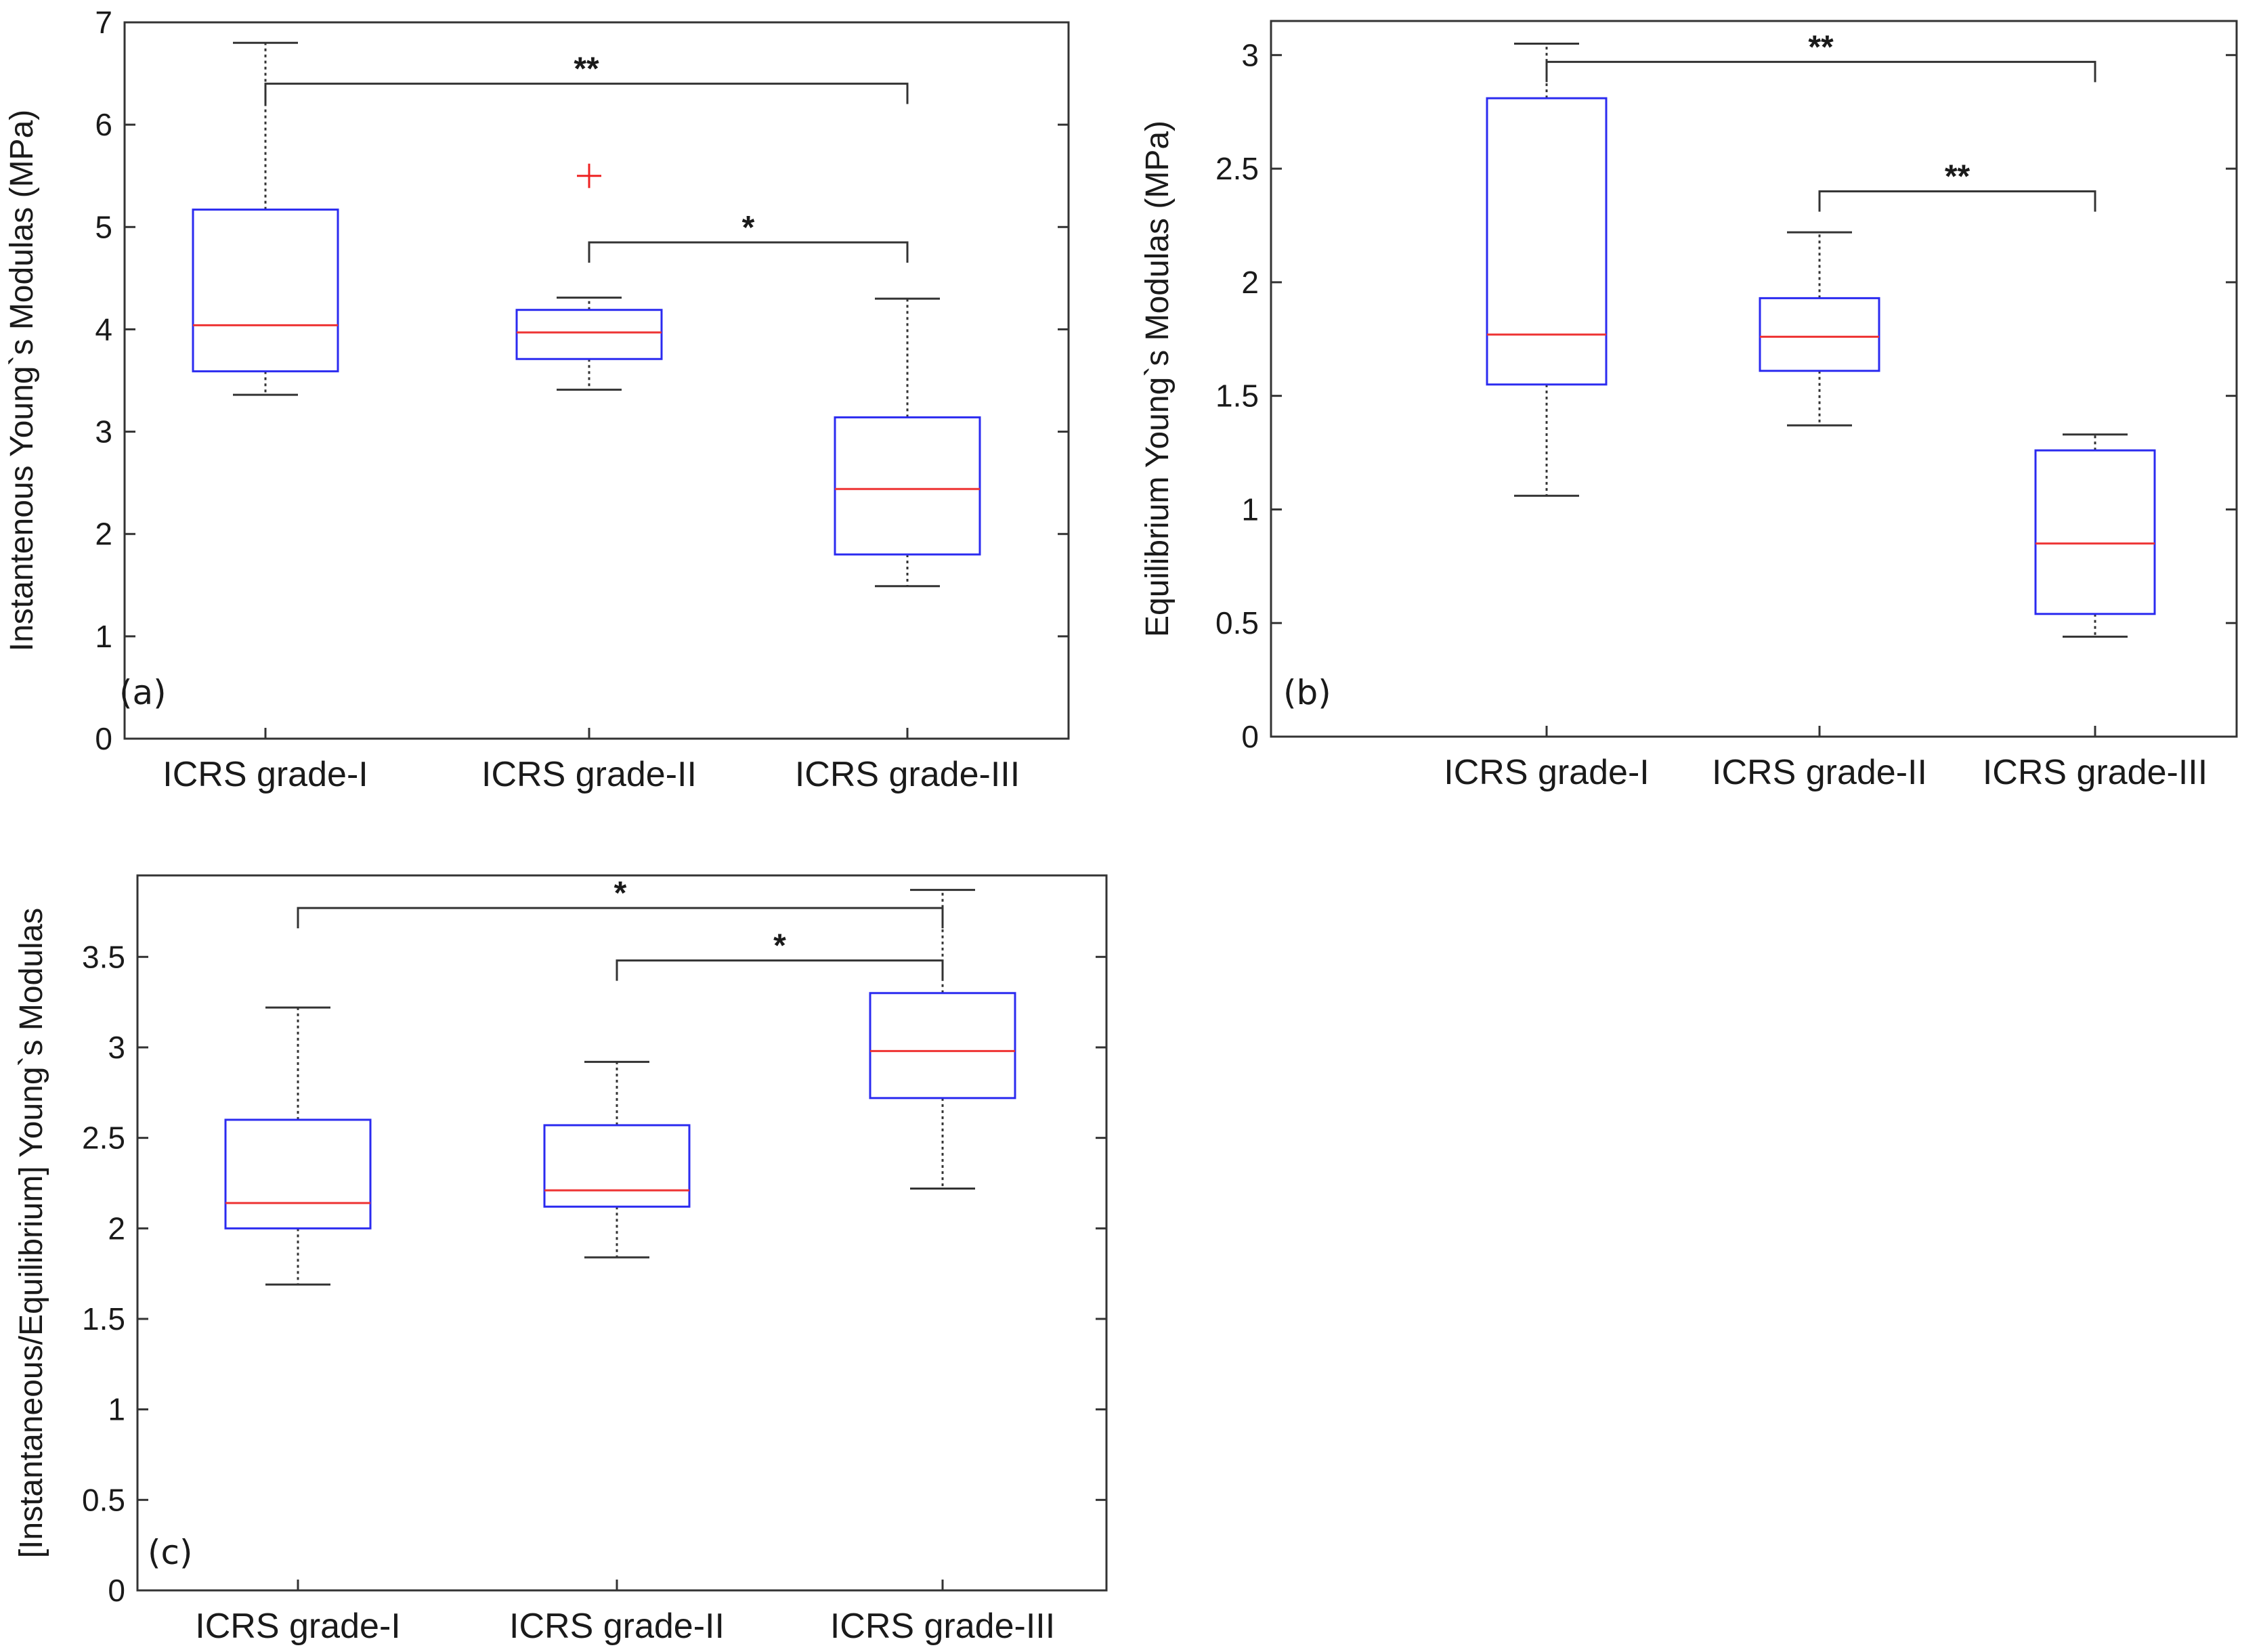 Image resolution: width=2261 pixels, height=1652 pixels. What do you see at coordinates (1158, 379) in the screenshot?
I see `y-axis-label: Equilibrium Young`s Modulas (MPa)` at bounding box center [1158, 379].